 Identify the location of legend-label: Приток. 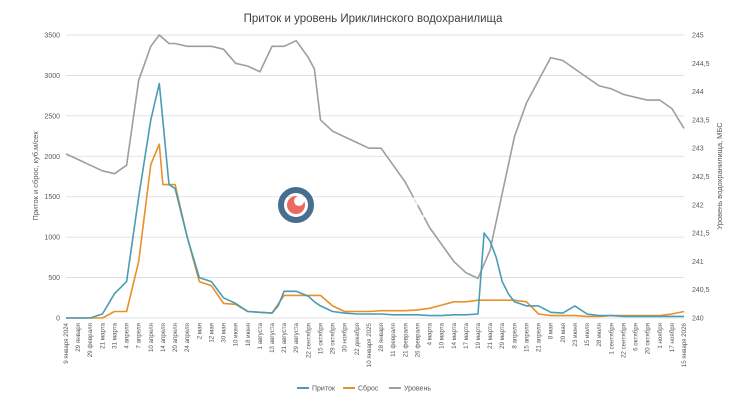
(324, 389).